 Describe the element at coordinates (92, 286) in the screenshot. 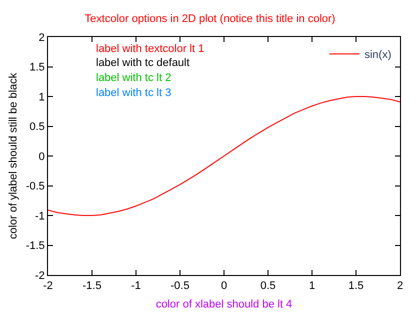

I see `x-tick-label: -1.5` at that location.